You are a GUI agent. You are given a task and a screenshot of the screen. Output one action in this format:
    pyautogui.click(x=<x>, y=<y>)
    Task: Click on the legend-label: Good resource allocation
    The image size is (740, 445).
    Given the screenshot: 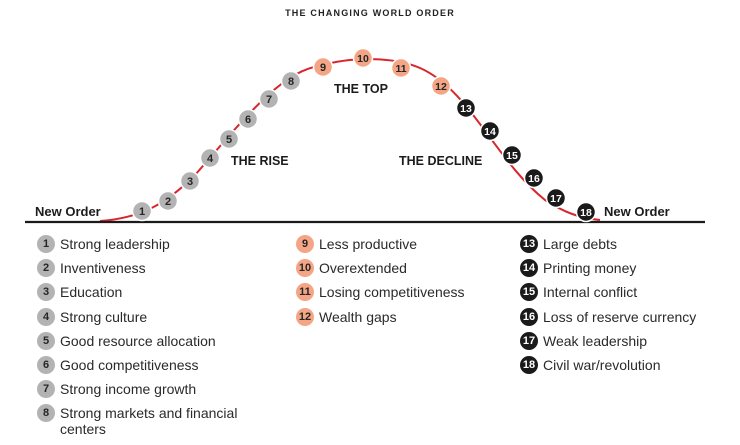 What is the action you would take?
    pyautogui.click(x=138, y=340)
    